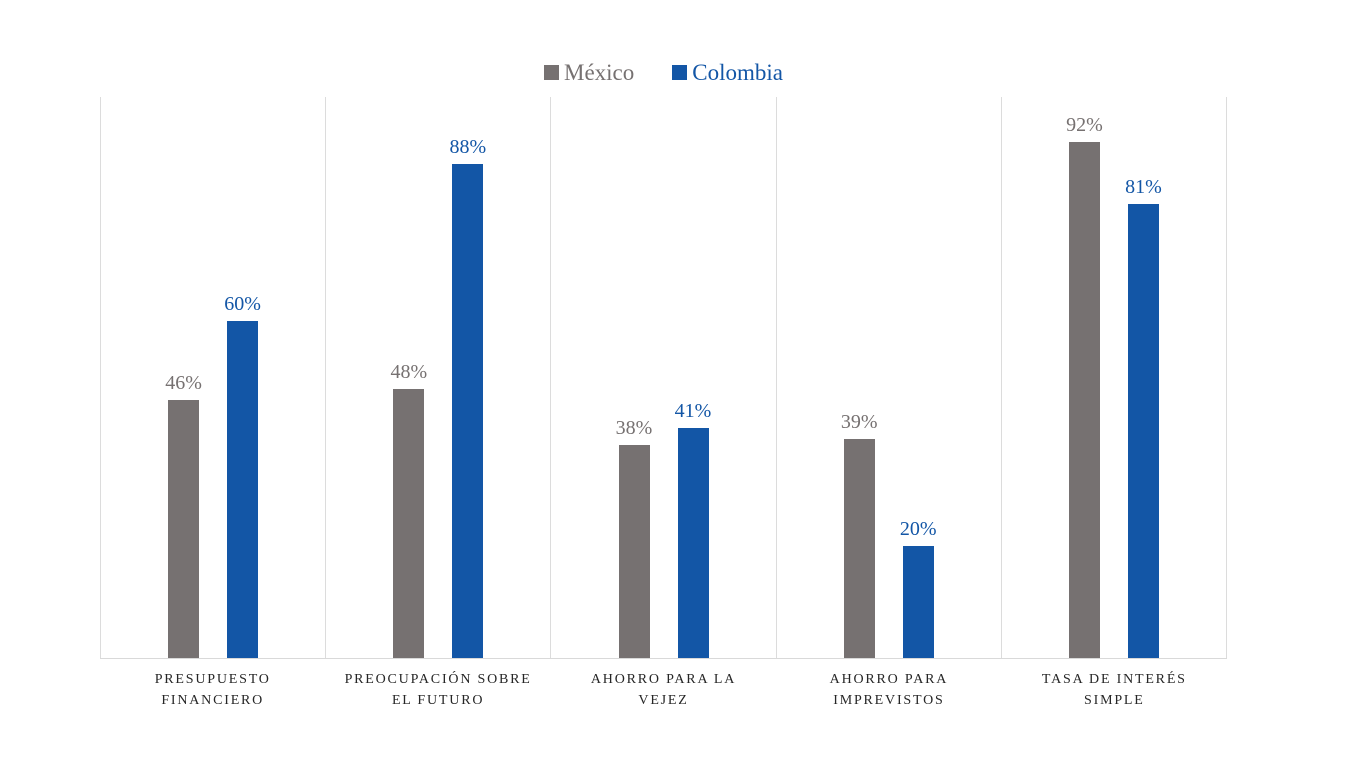  I want to click on bar-group: 46% 60%, so click(213, 377).